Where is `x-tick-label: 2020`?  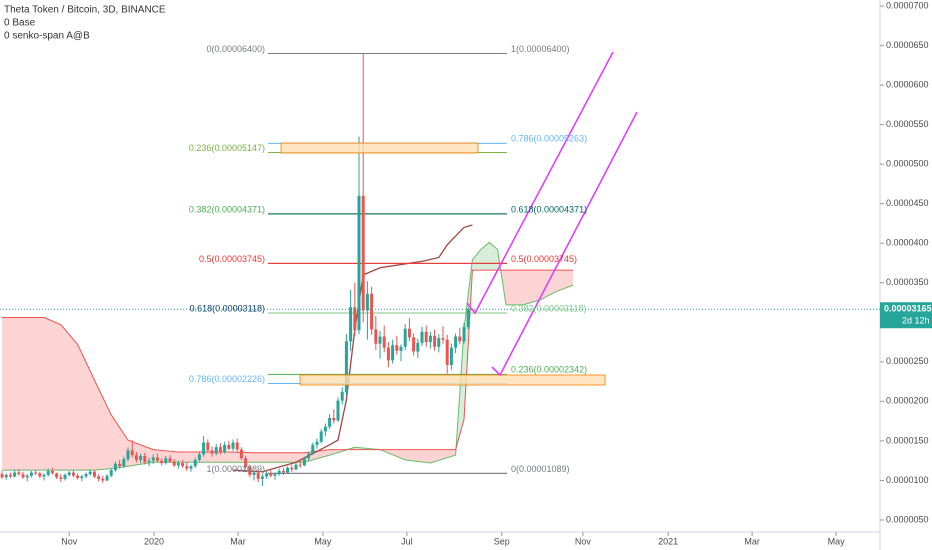
x-tick-label: 2020 is located at coordinates (154, 541).